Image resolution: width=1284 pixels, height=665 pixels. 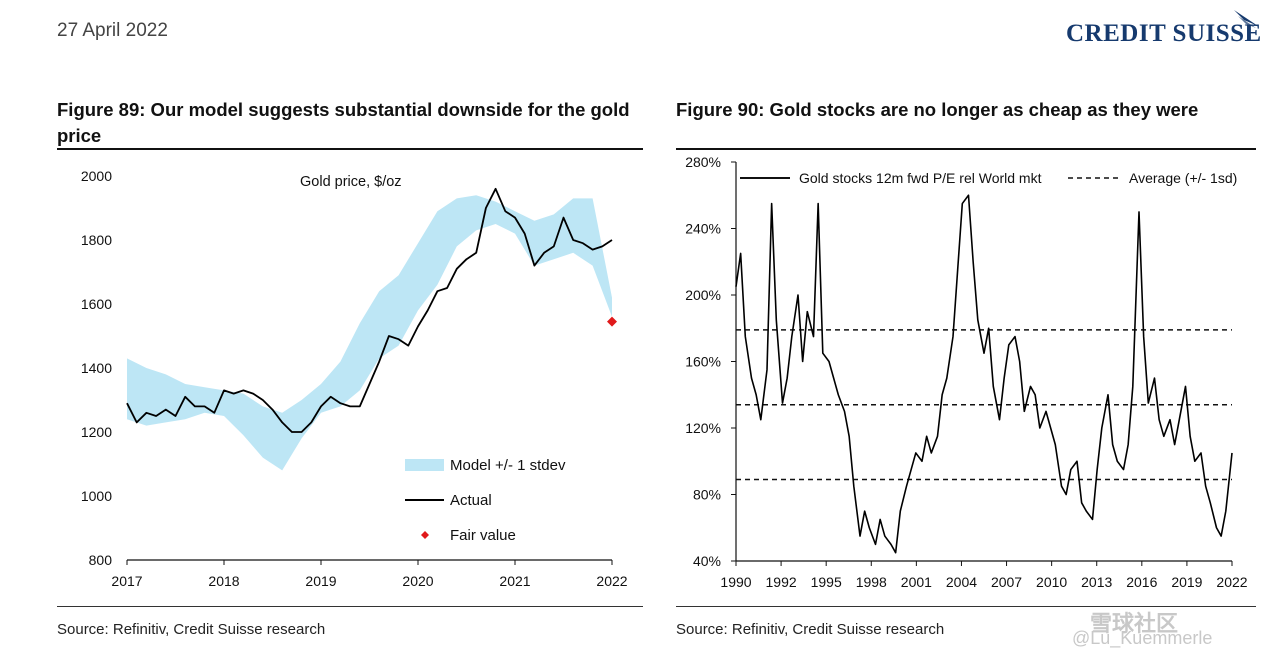 What do you see at coordinates (1183, 178) in the screenshot?
I see `legend-label: Average (+/- 1sd)` at bounding box center [1183, 178].